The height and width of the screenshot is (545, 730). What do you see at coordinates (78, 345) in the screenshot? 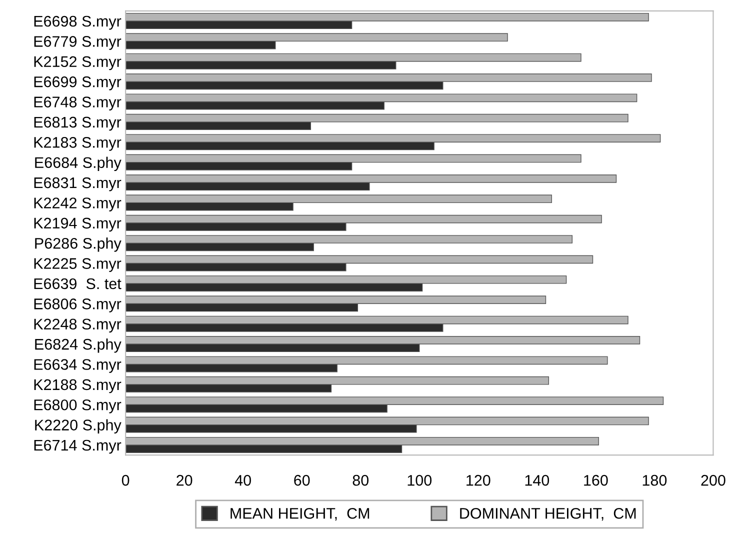
I see `y-tick-label: E6824 S.phy` at bounding box center [78, 345].